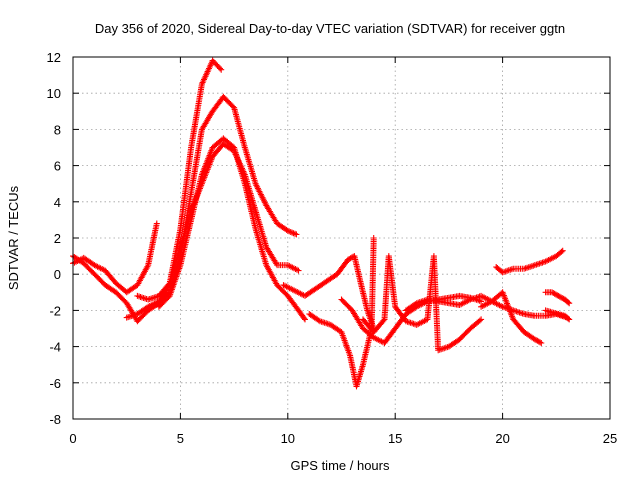  Describe the element at coordinates (54, 57) in the screenshot. I see `y-tick-label: 12` at that location.